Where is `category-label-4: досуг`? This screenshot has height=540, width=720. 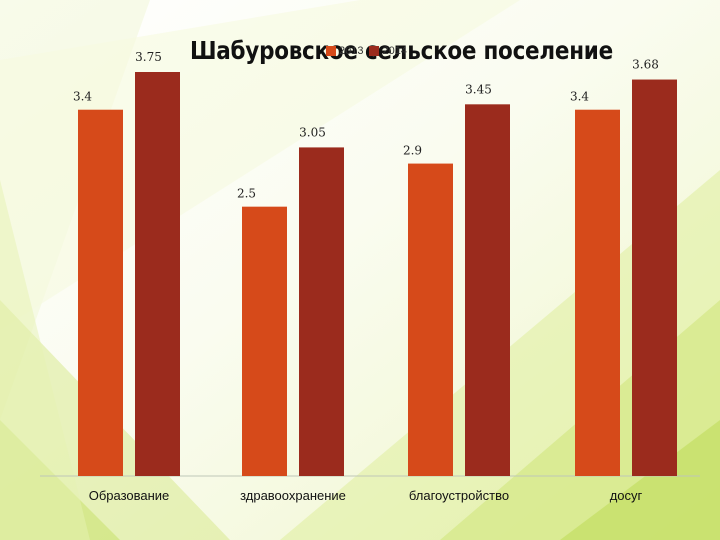
category-label-4: досуг is located at coordinates (626, 495).